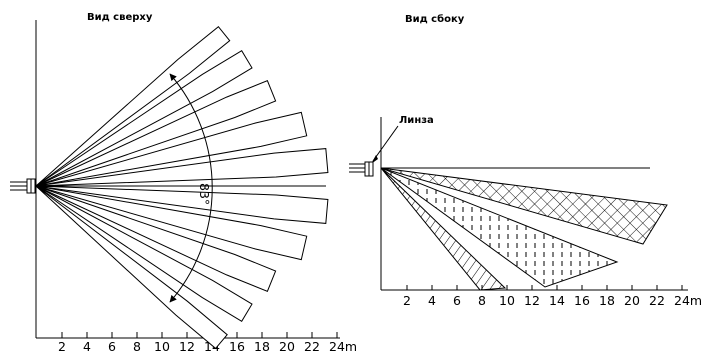  I want to click on side-tick-12: 12, so click(532, 300).